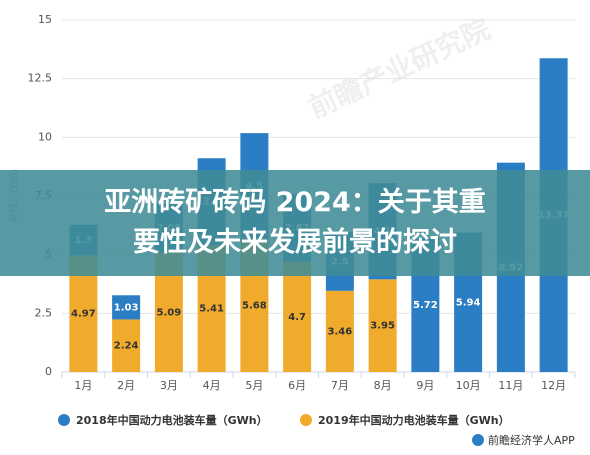  I want to click on y-tick-label: 15, so click(45, 19).